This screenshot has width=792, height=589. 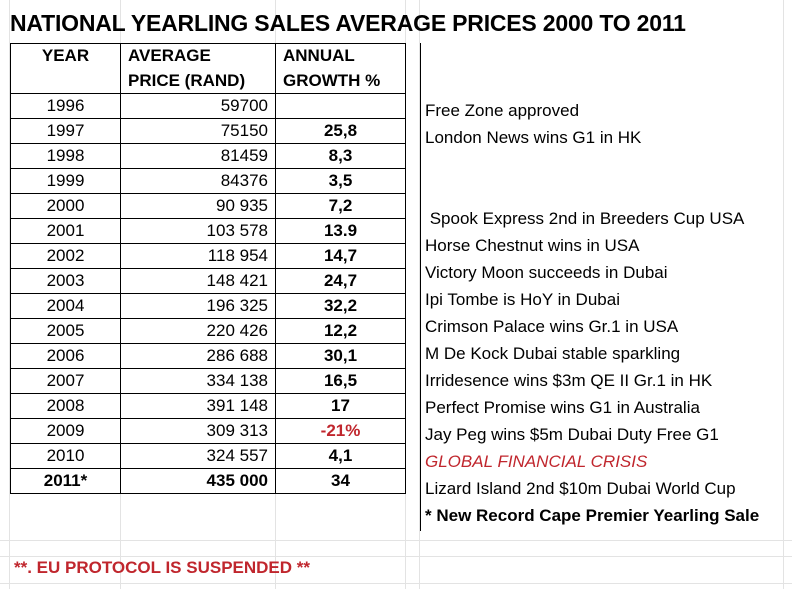 What do you see at coordinates (340, 481) in the screenshot?
I see `growth-cell: 34` at bounding box center [340, 481].